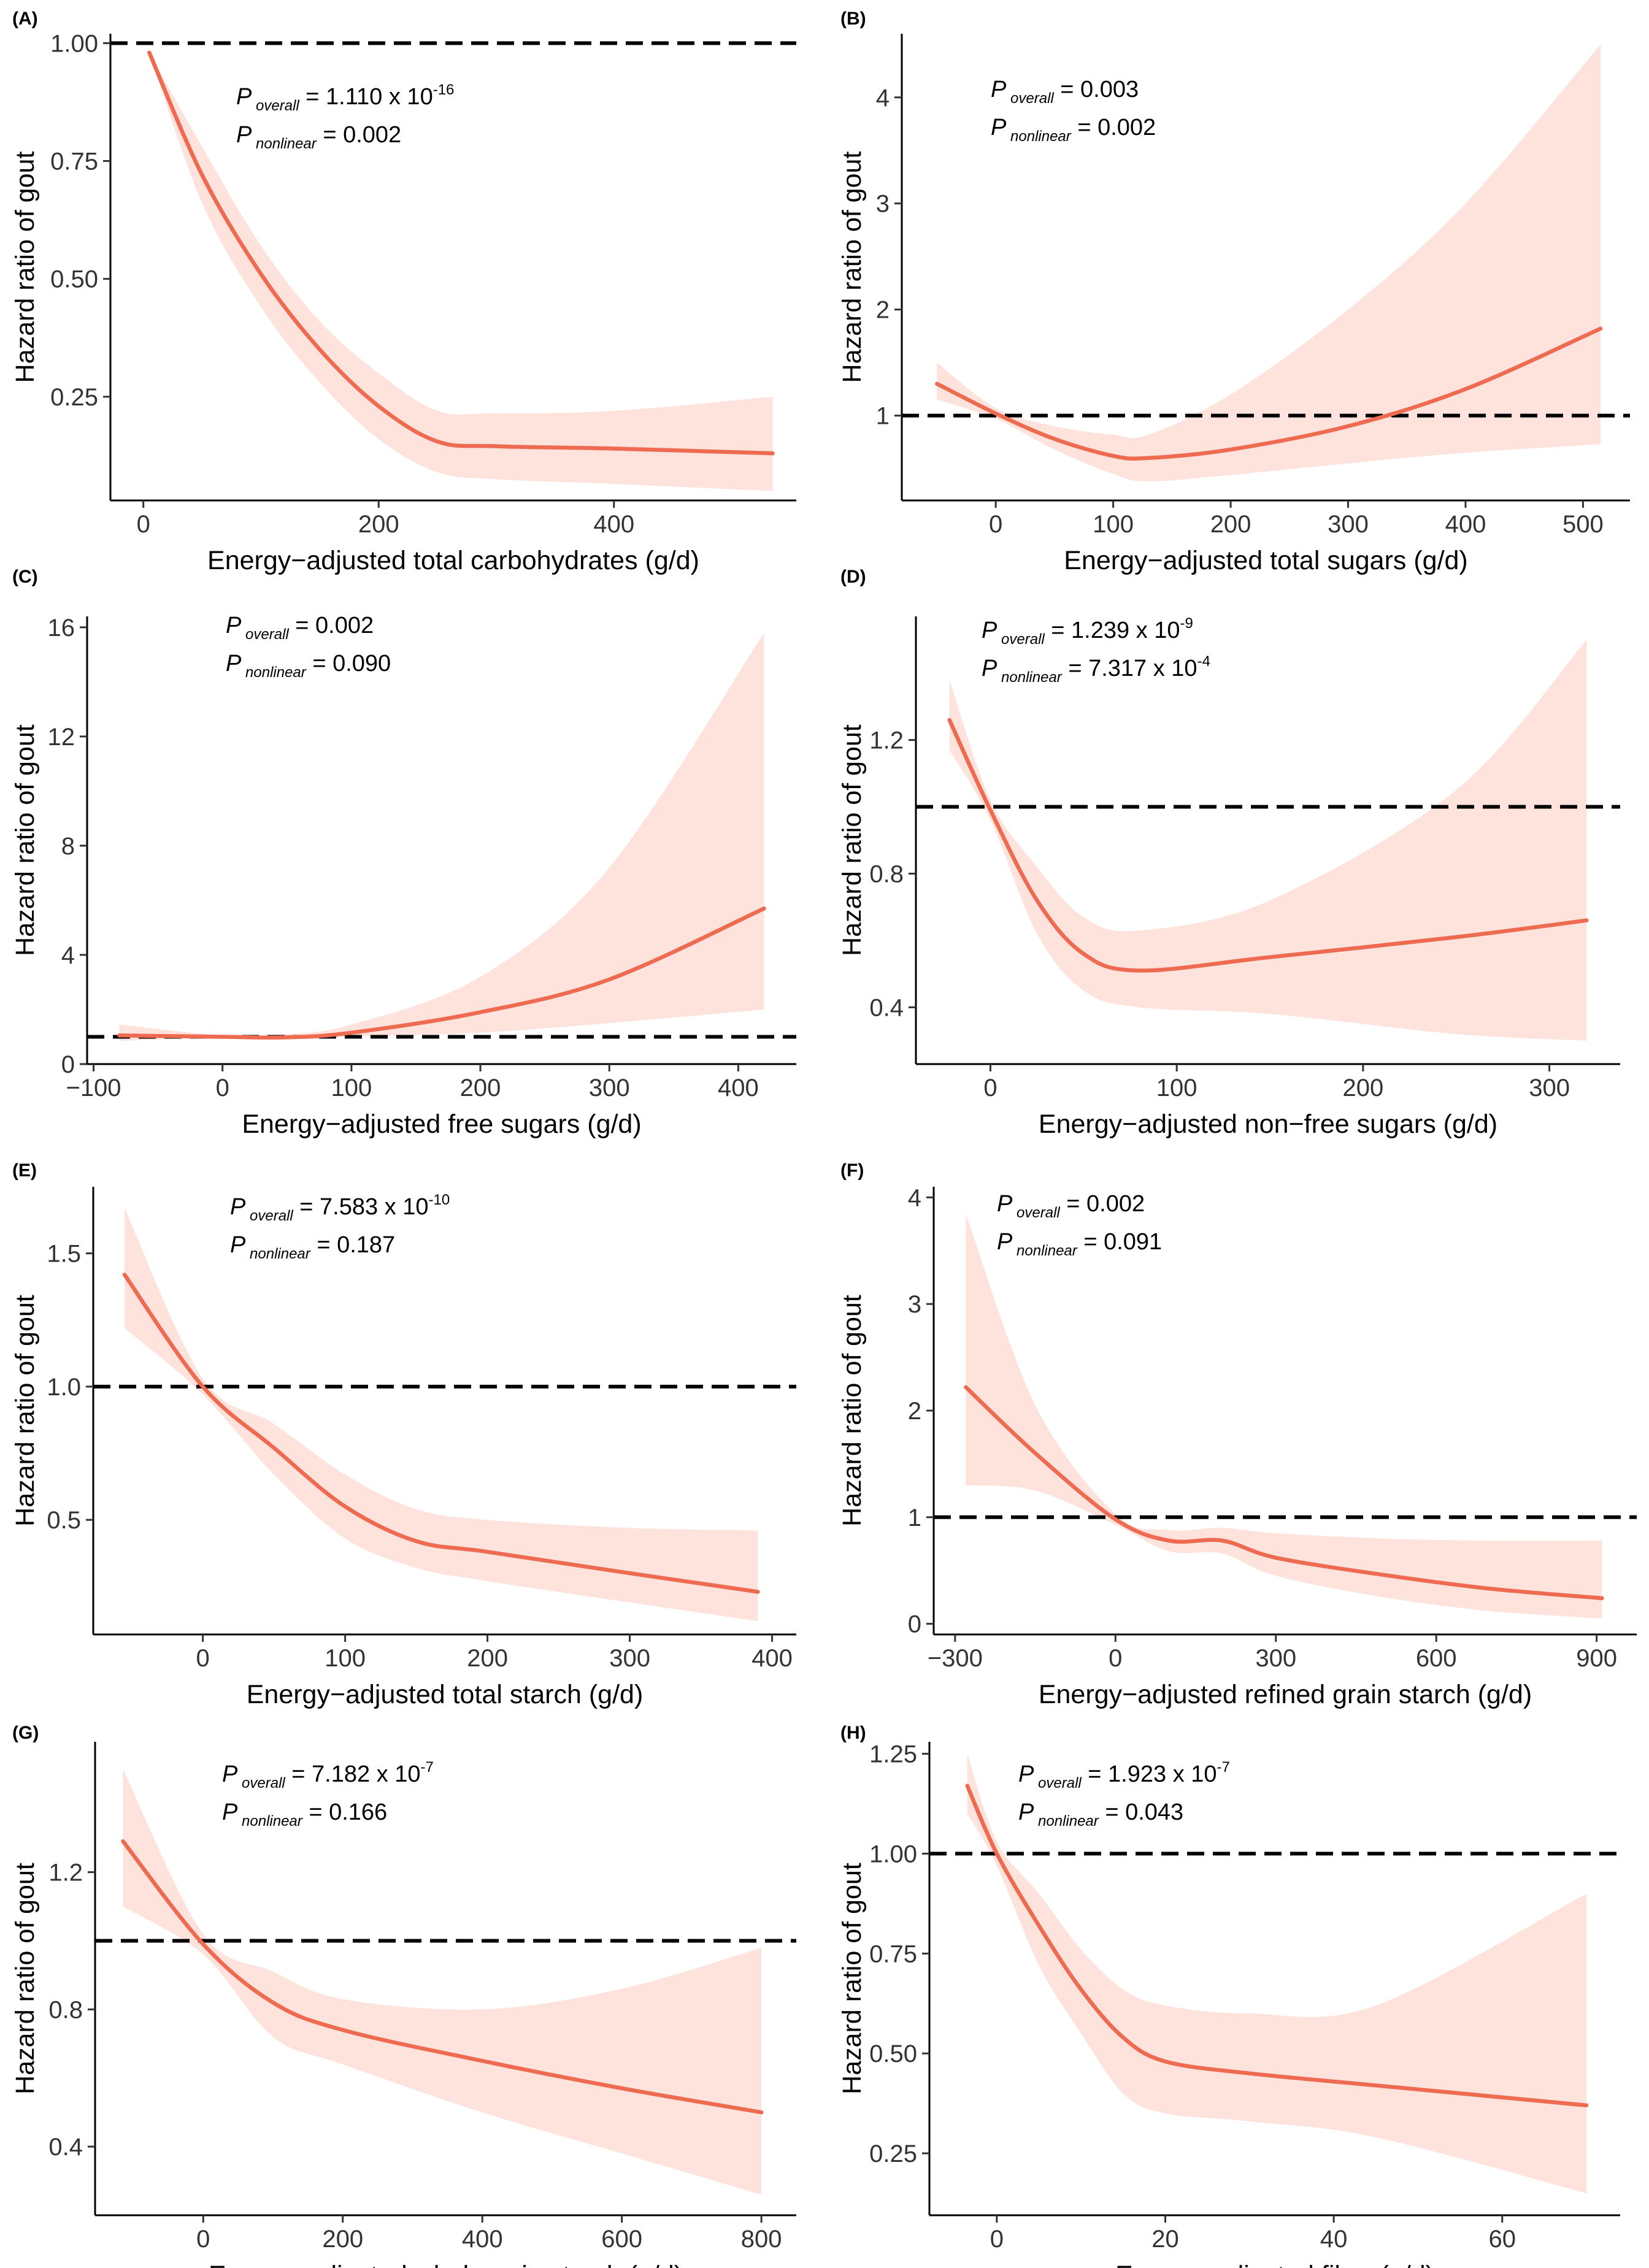 The image size is (1649, 2268). I want to click on panel-label: (H), so click(853, 1733).